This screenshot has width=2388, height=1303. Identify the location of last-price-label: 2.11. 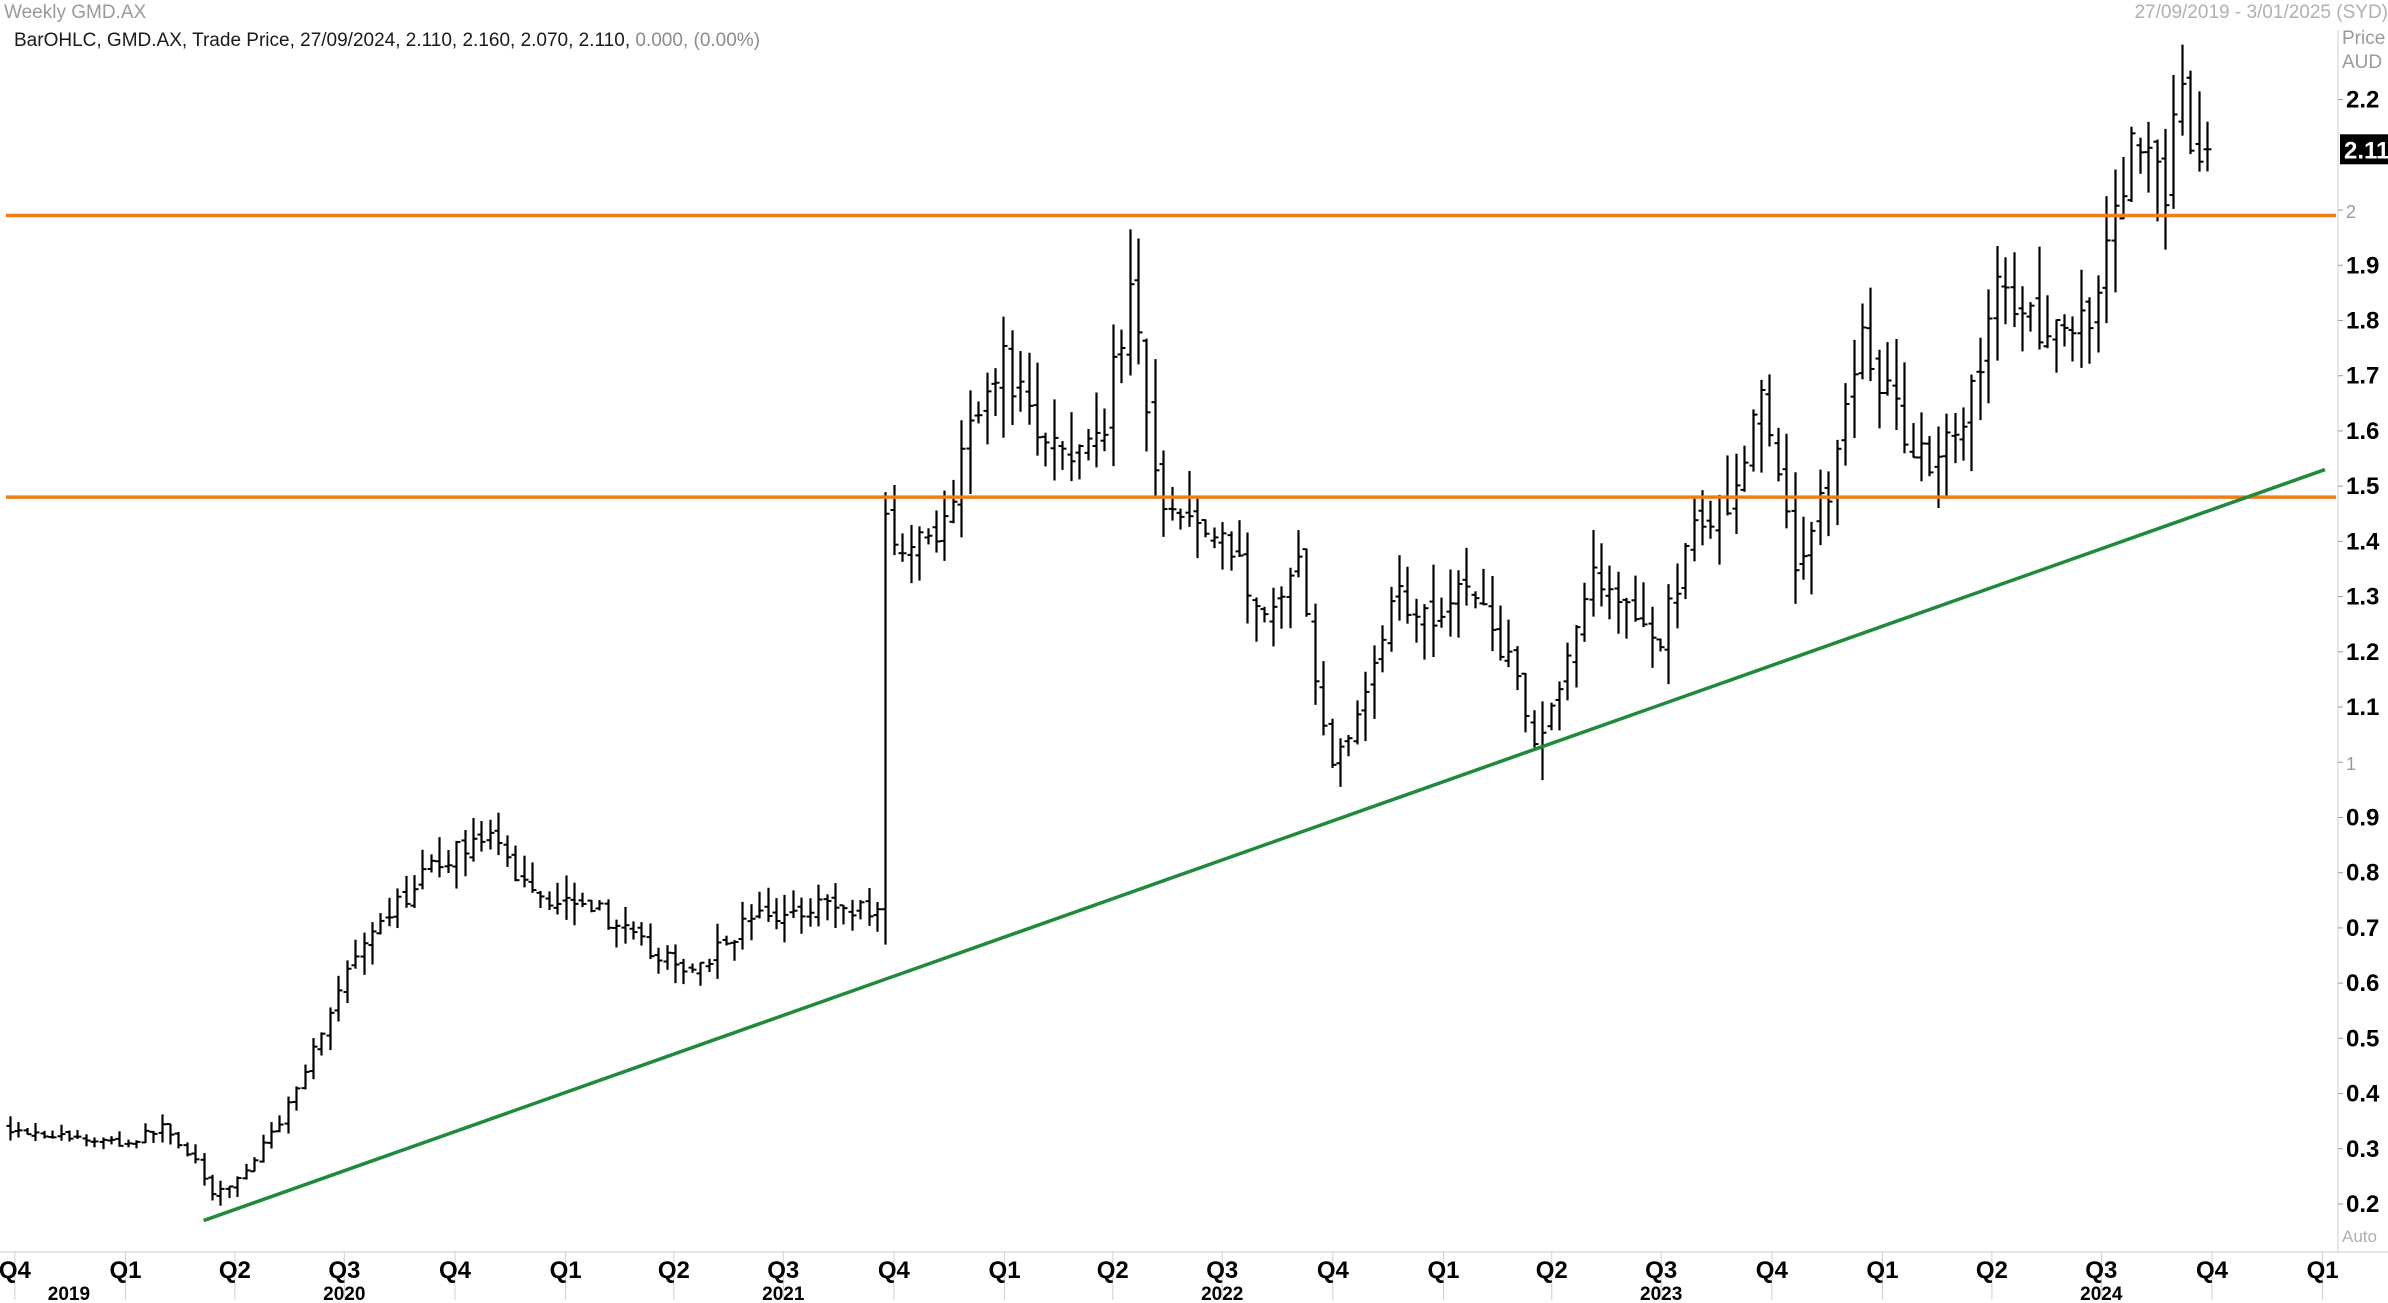
(2366, 150).